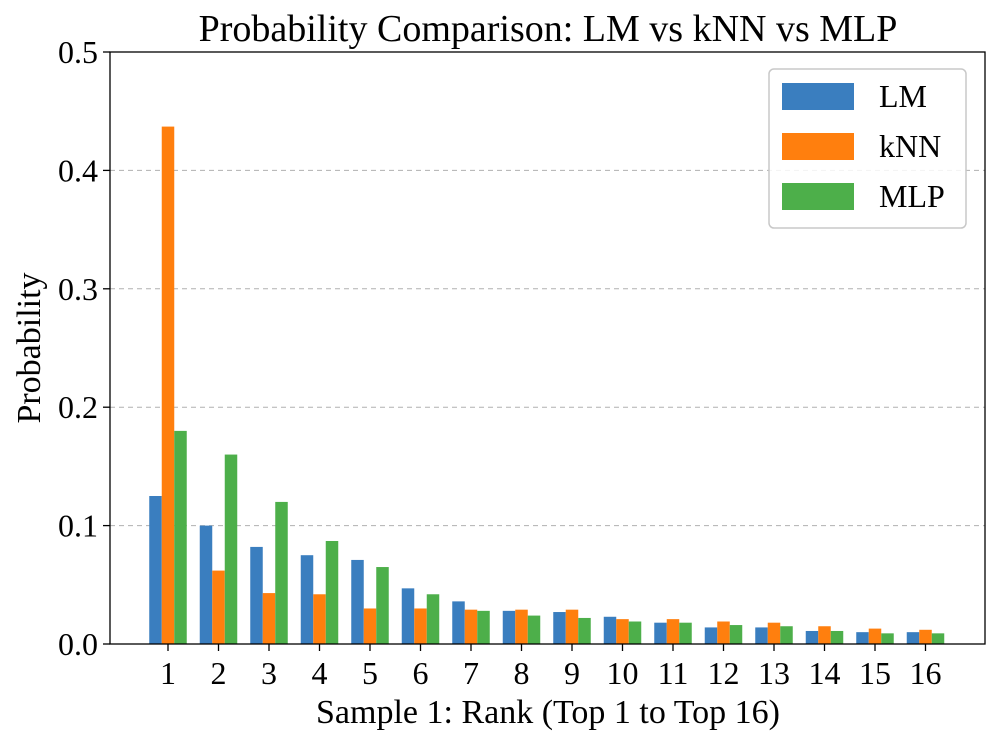  Describe the element at coordinates (78, 289) in the screenshot. I see `y-tick-label: 0.3` at that location.